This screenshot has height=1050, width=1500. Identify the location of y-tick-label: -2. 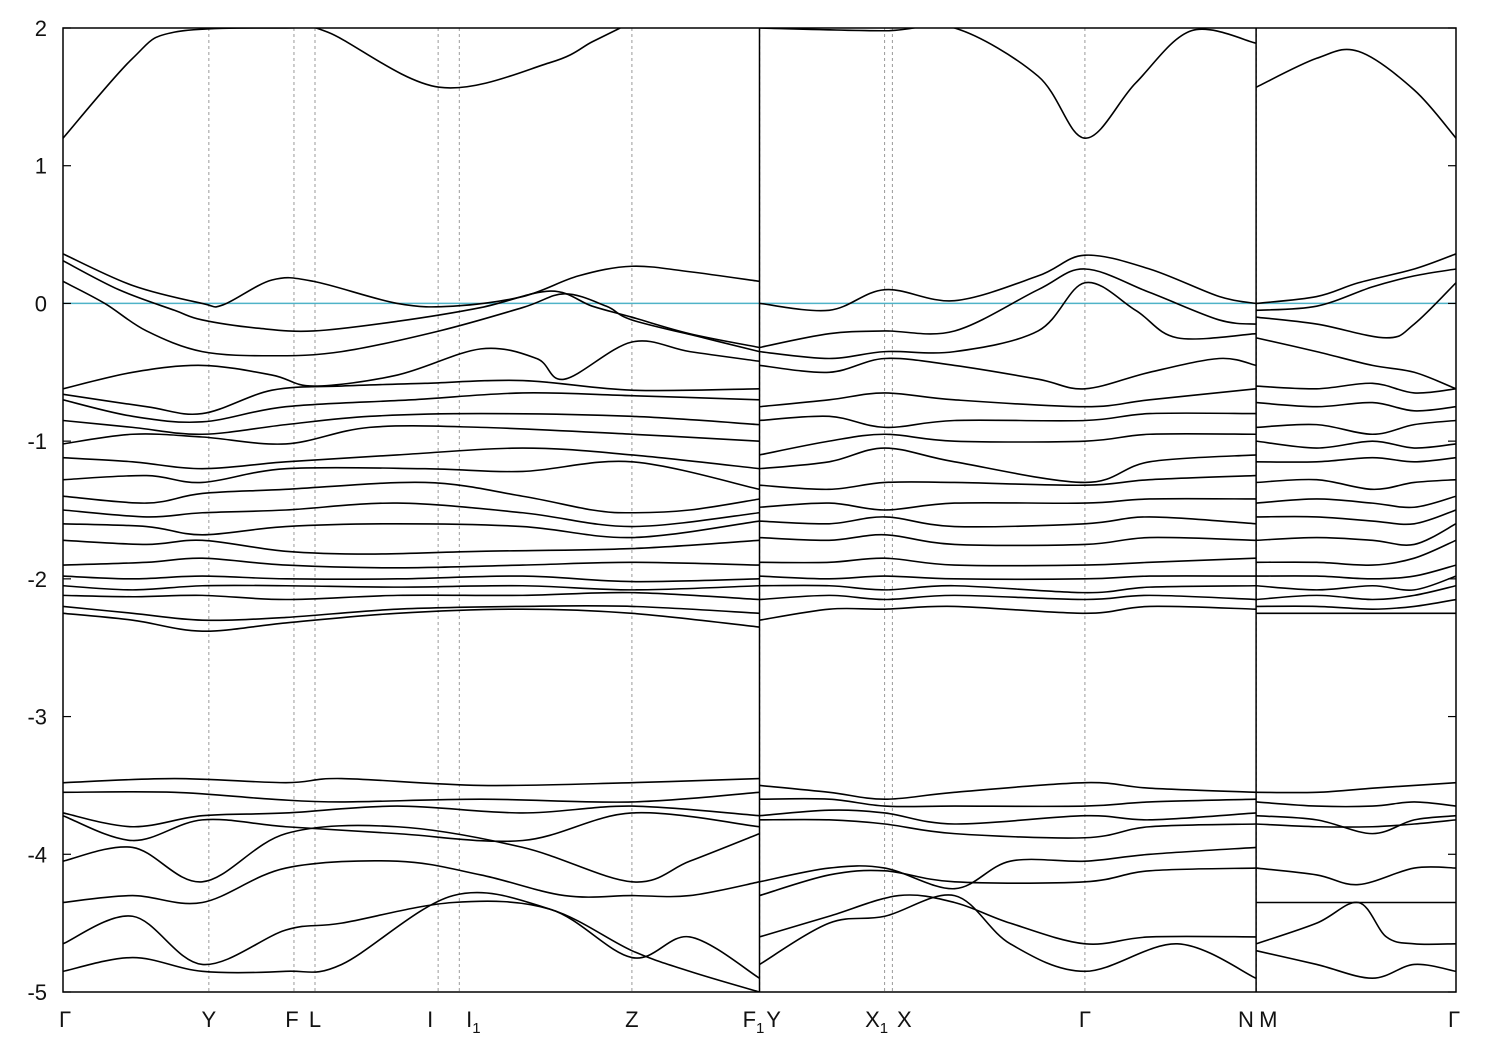
(37, 579).